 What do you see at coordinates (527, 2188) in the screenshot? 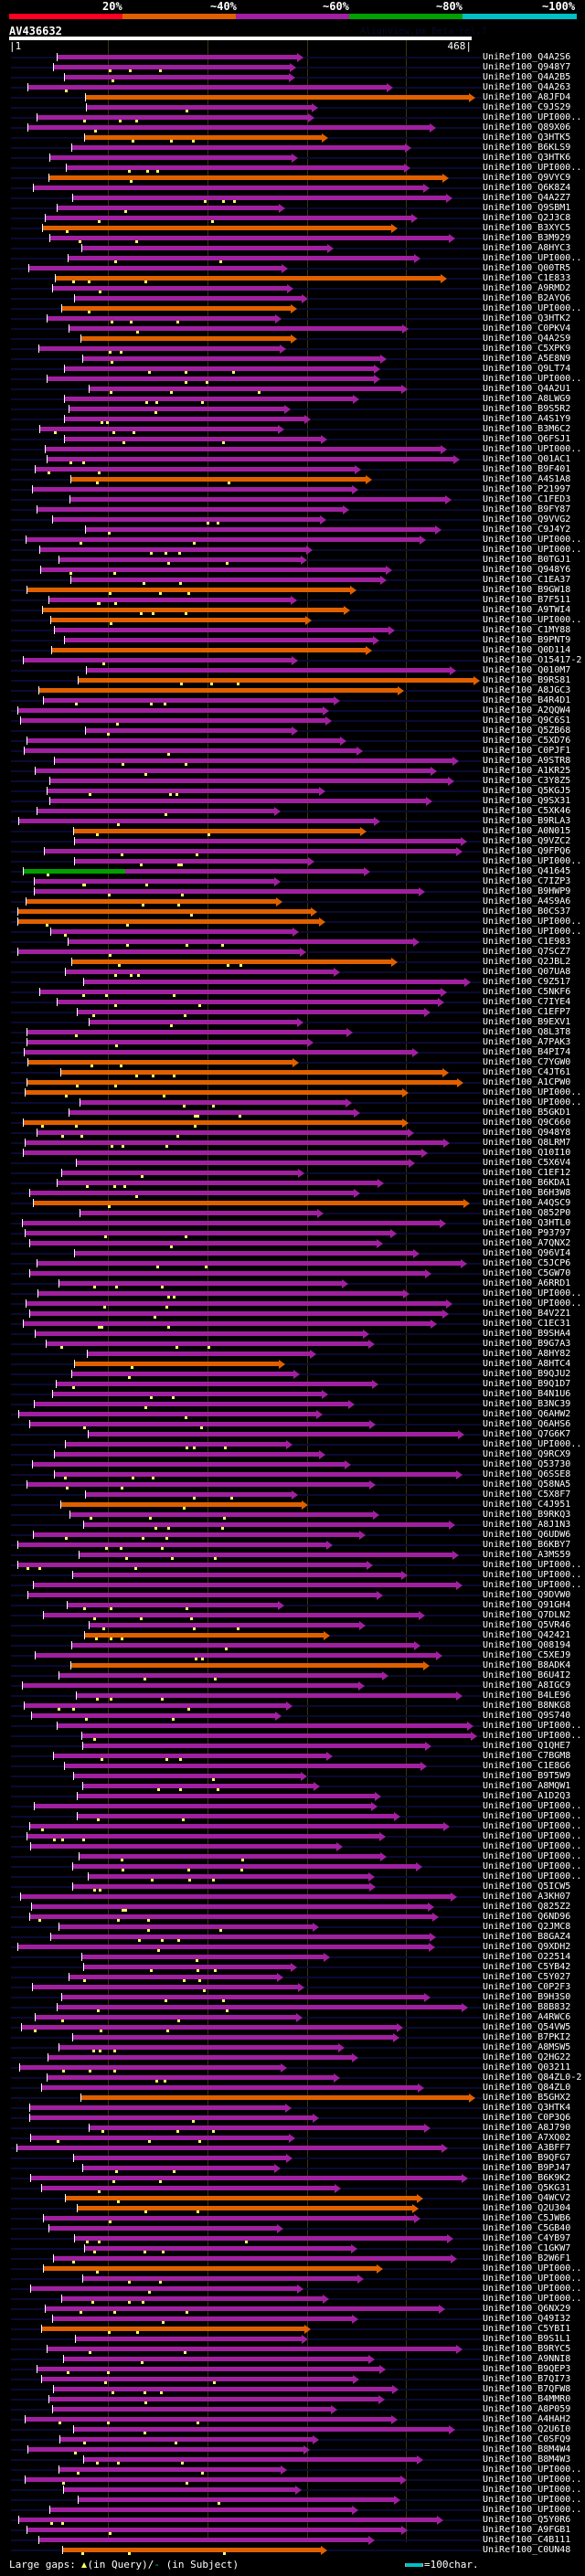
I see `hit-label: UniRef100_Q5KG31` at bounding box center [527, 2188].